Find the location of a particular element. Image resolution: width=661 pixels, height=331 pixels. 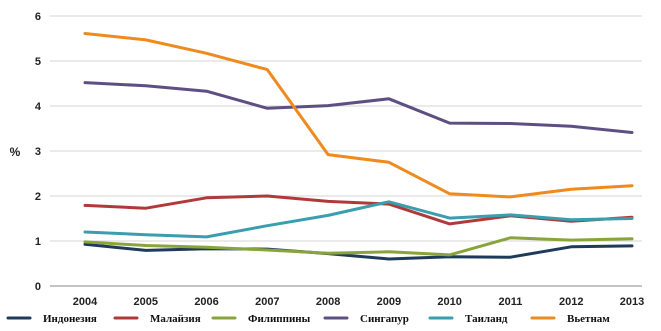

x-tick-label: 2009 is located at coordinates (389, 302).